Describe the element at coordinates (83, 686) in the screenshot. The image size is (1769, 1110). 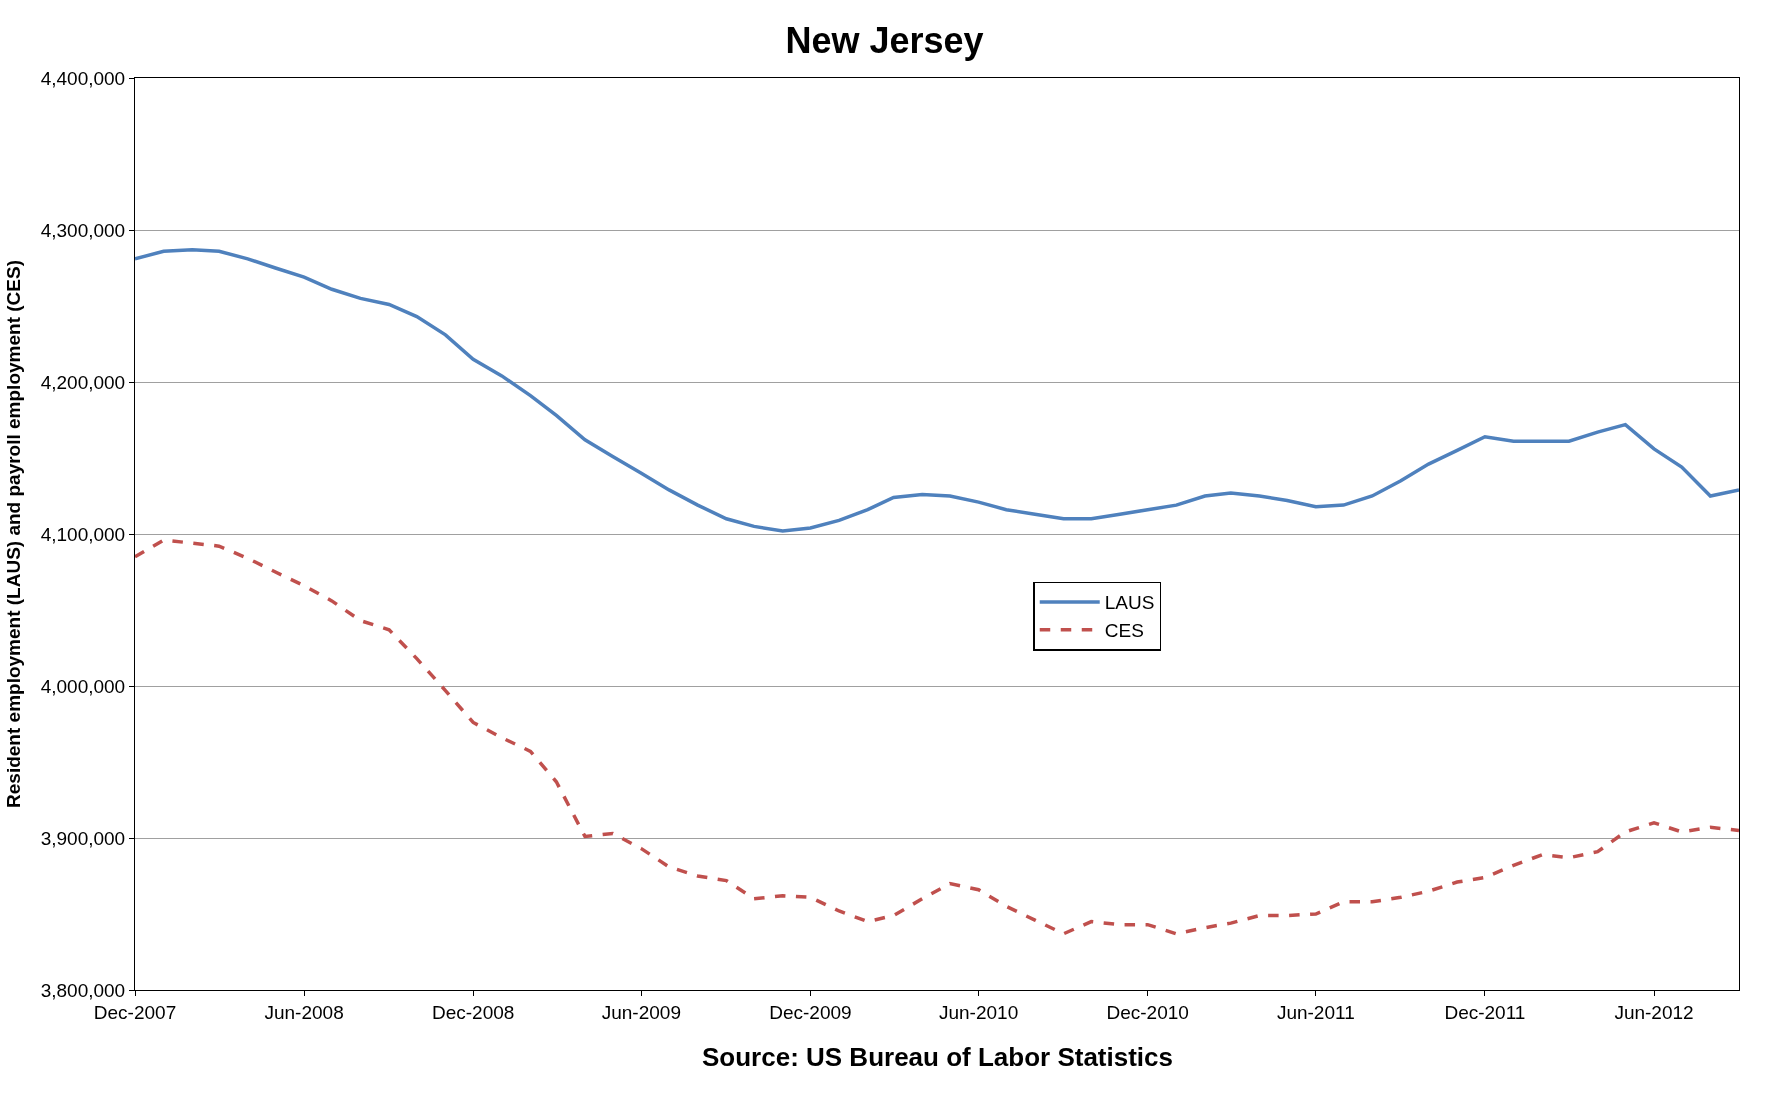
I see `y-tick-label: 4,000,000` at that location.